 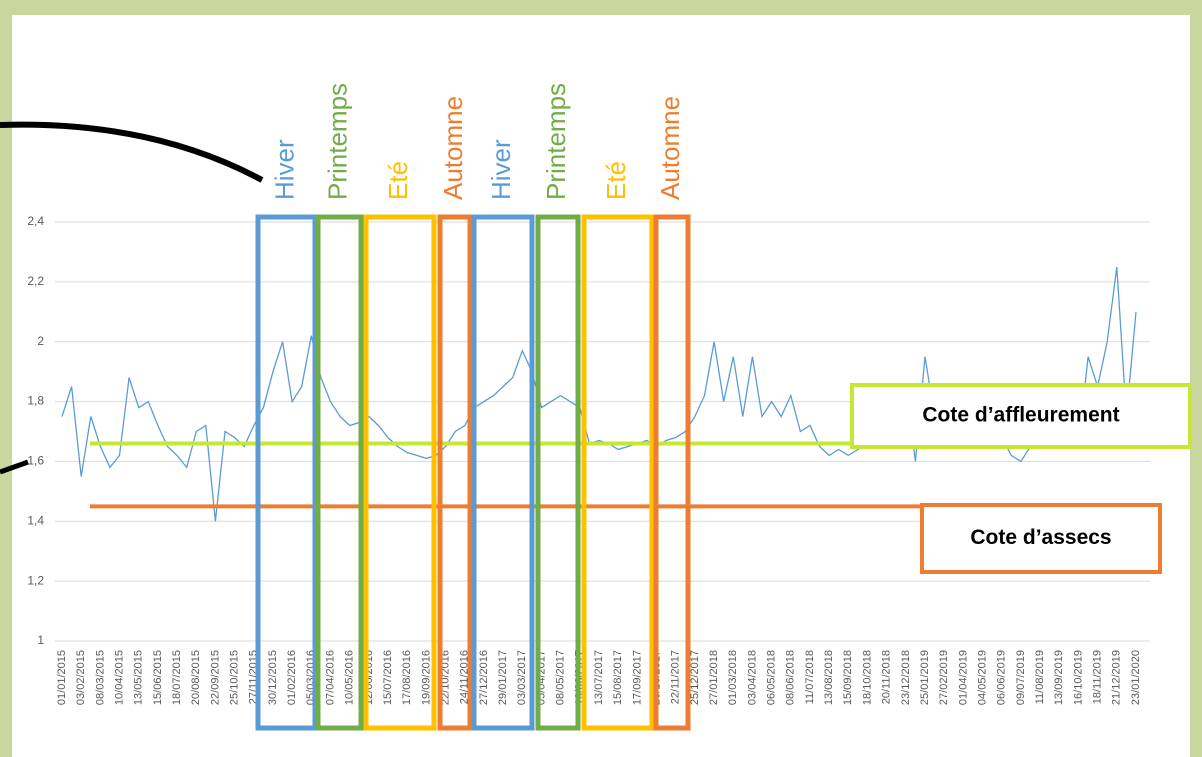 What do you see at coordinates (35, 520) in the screenshot?
I see `y-tick-label: 1,4` at bounding box center [35, 520].